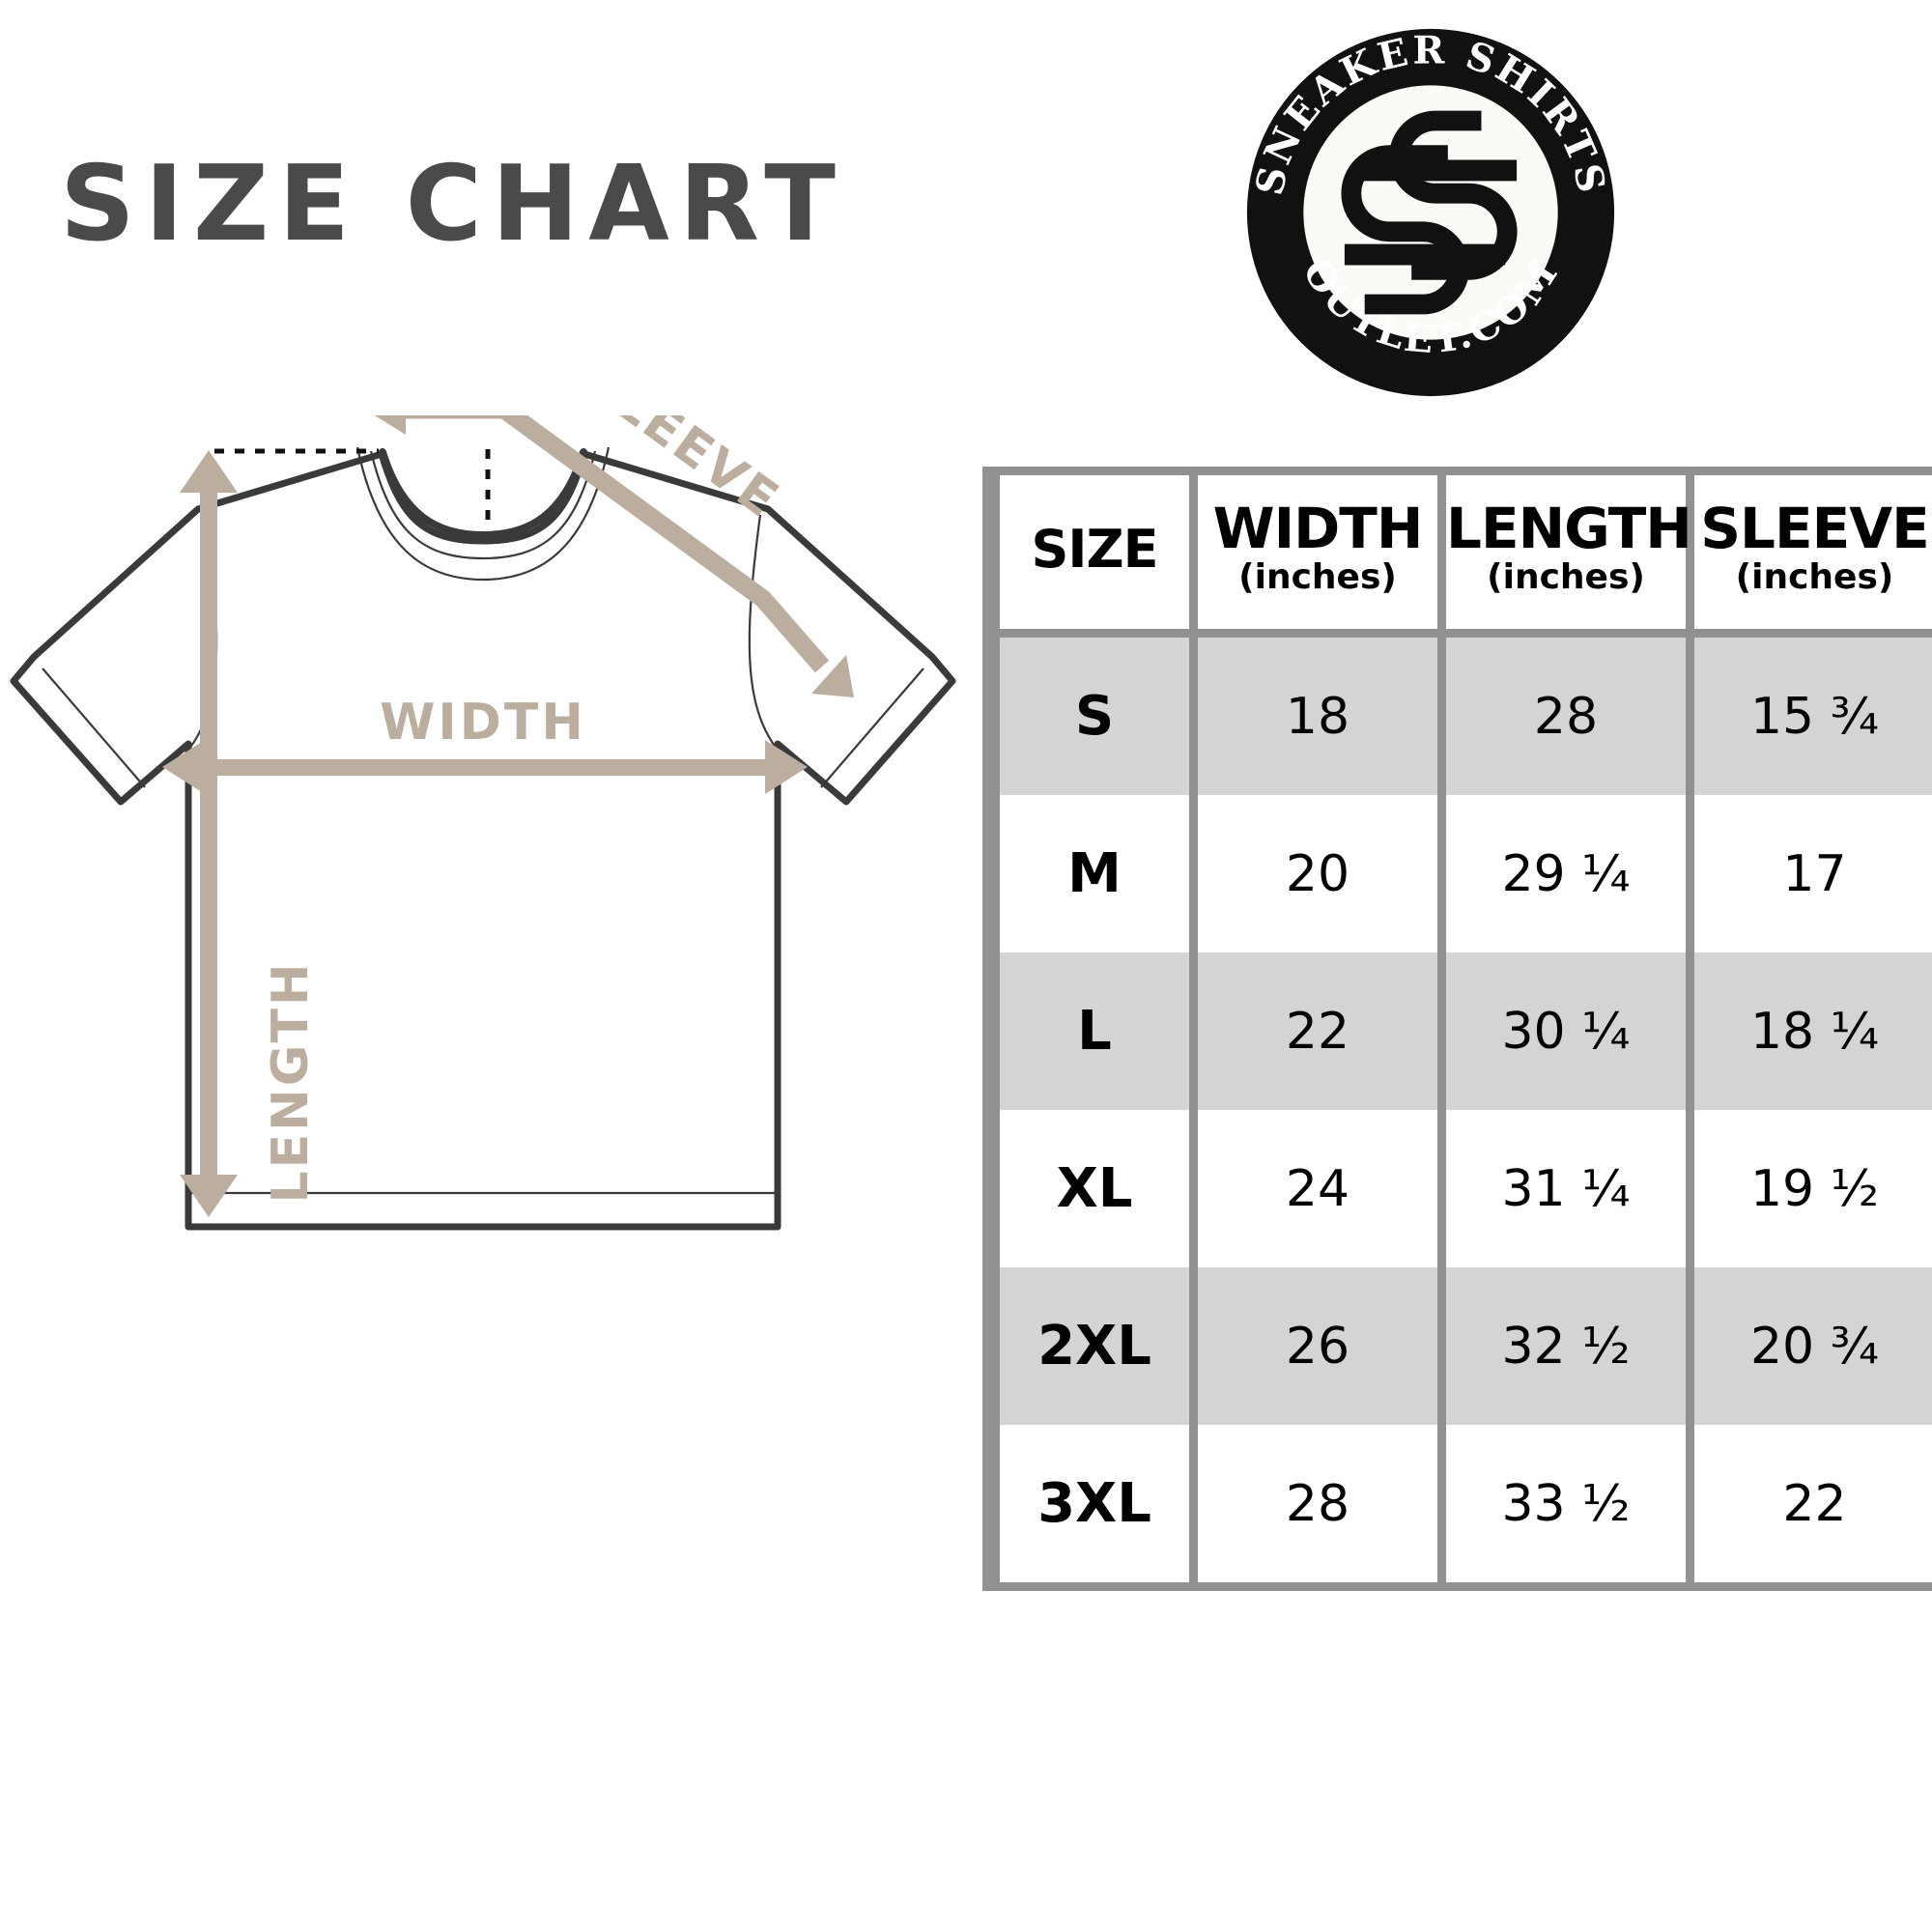  I want to click on cell-size: 3XL, so click(1094, 1503).